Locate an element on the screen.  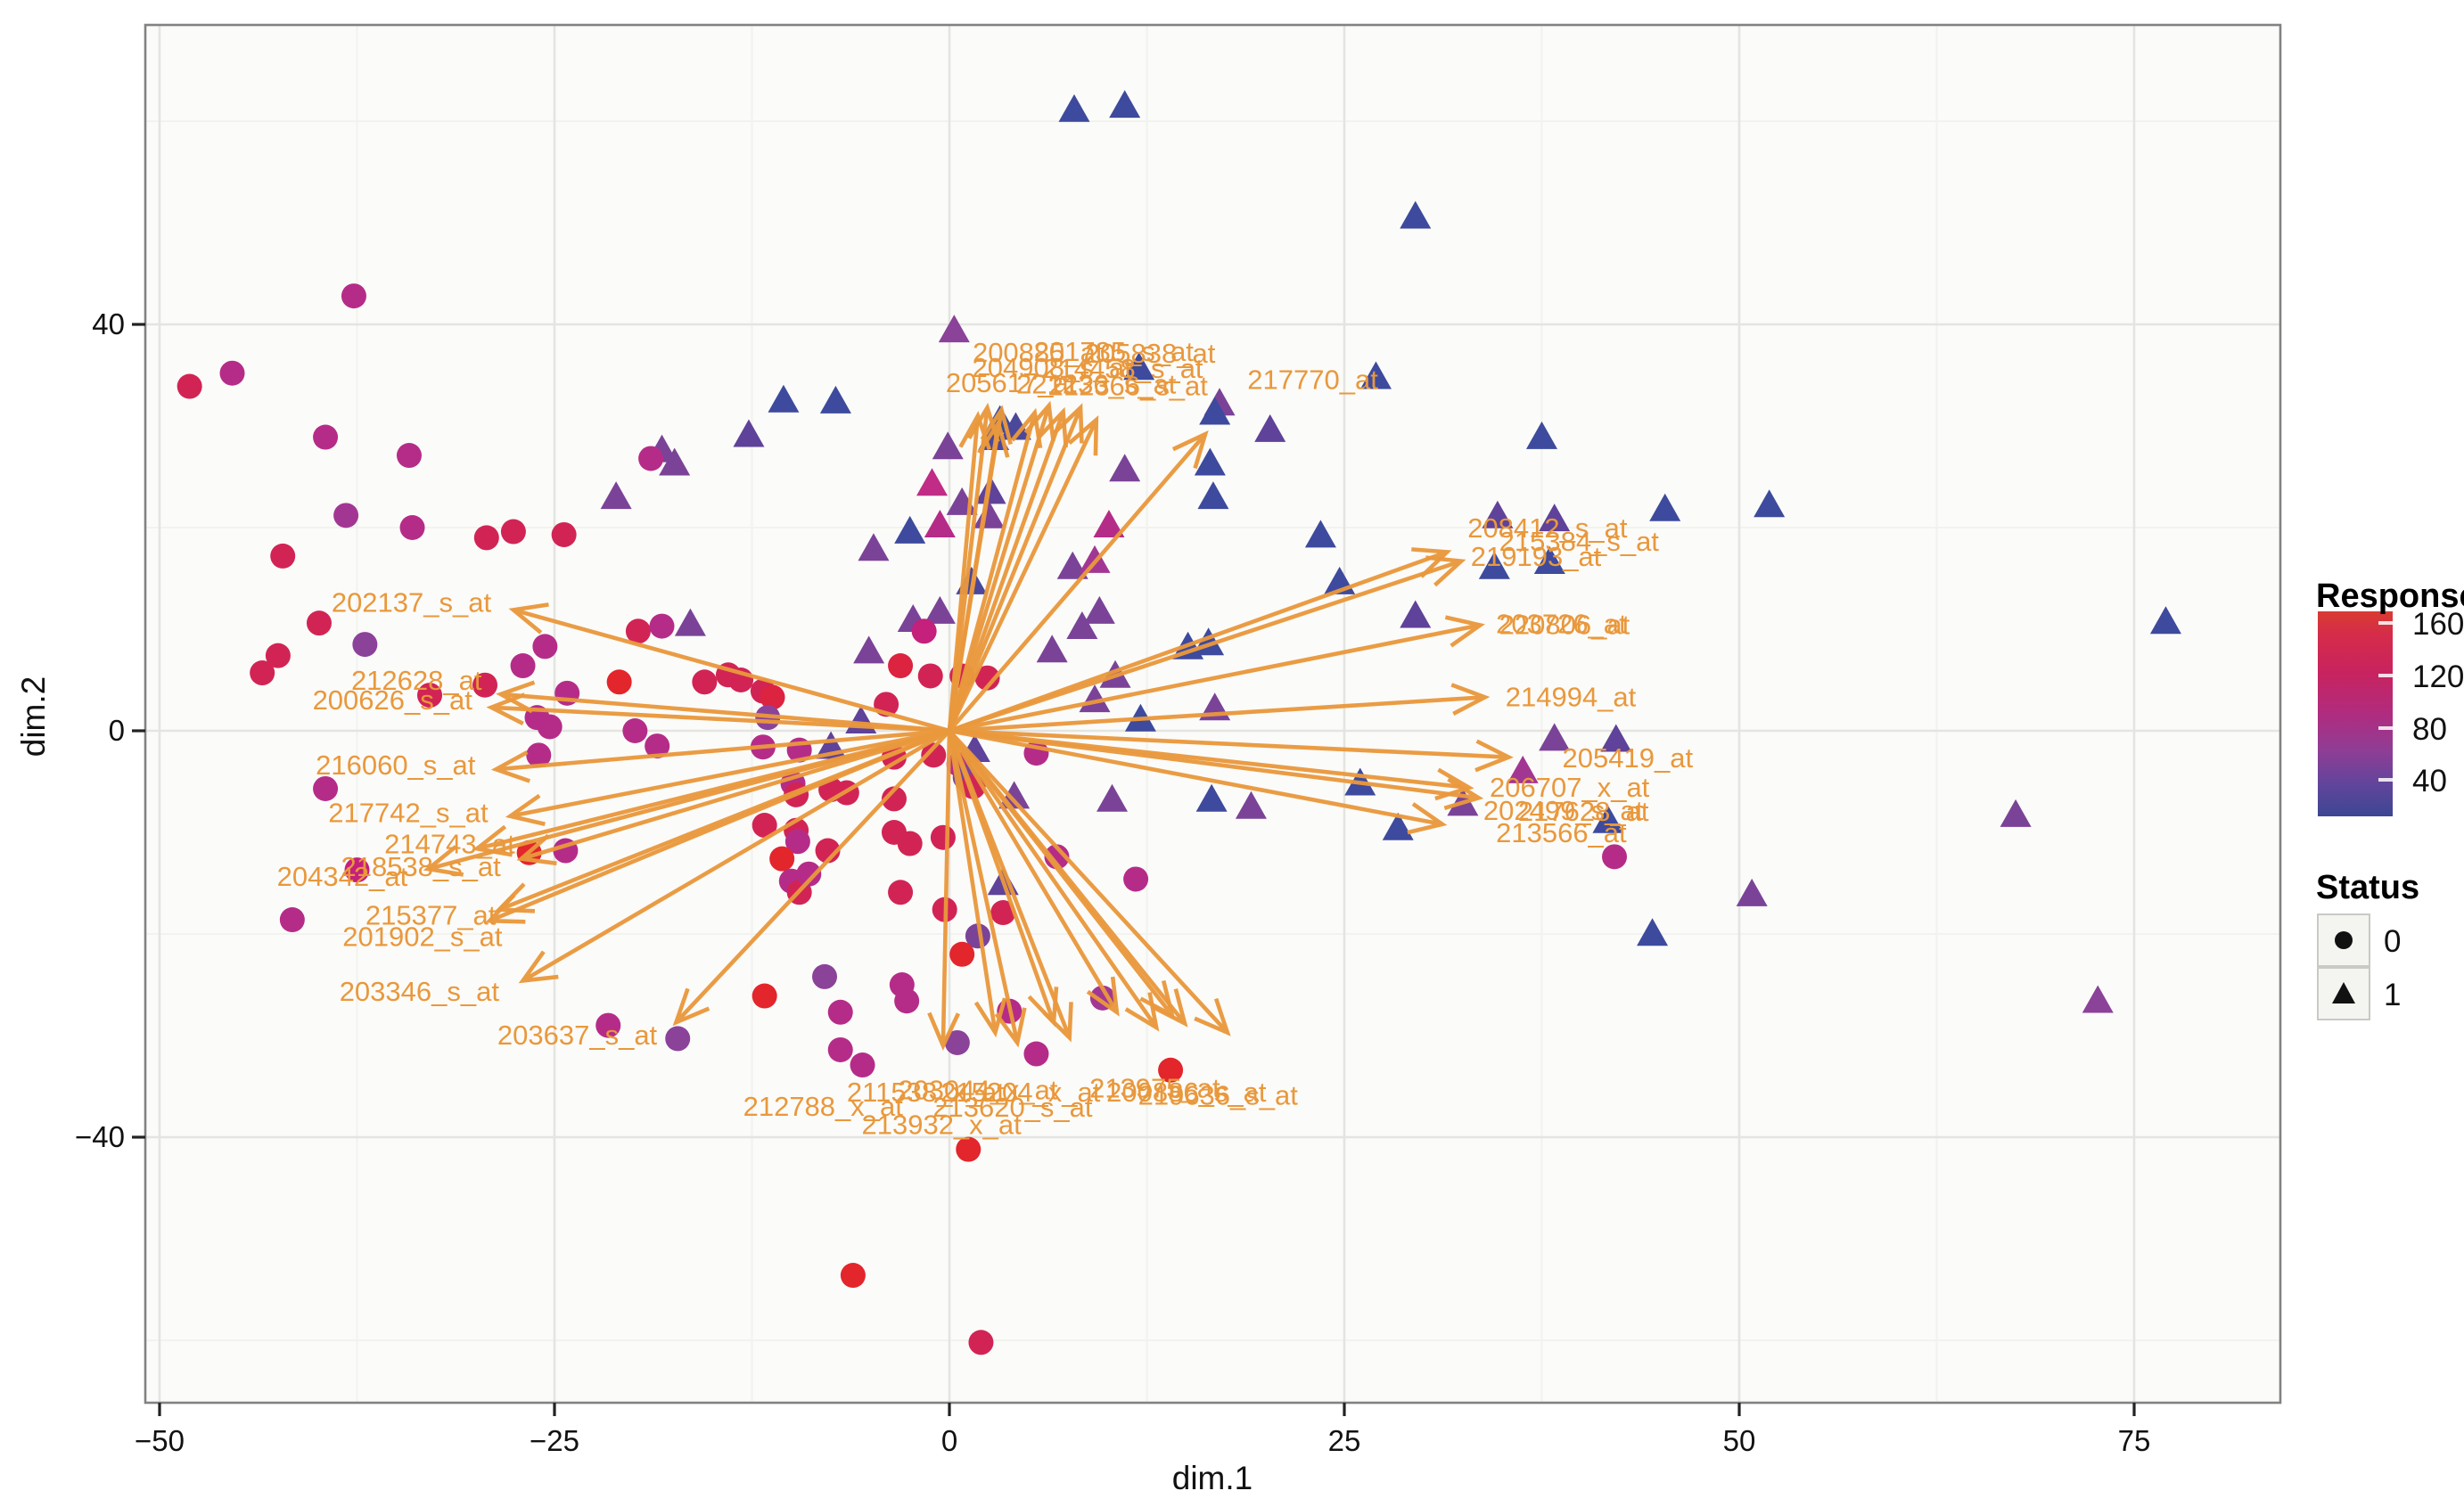
loading-label: 200886_s_at is located at coordinates (1186, 1092).